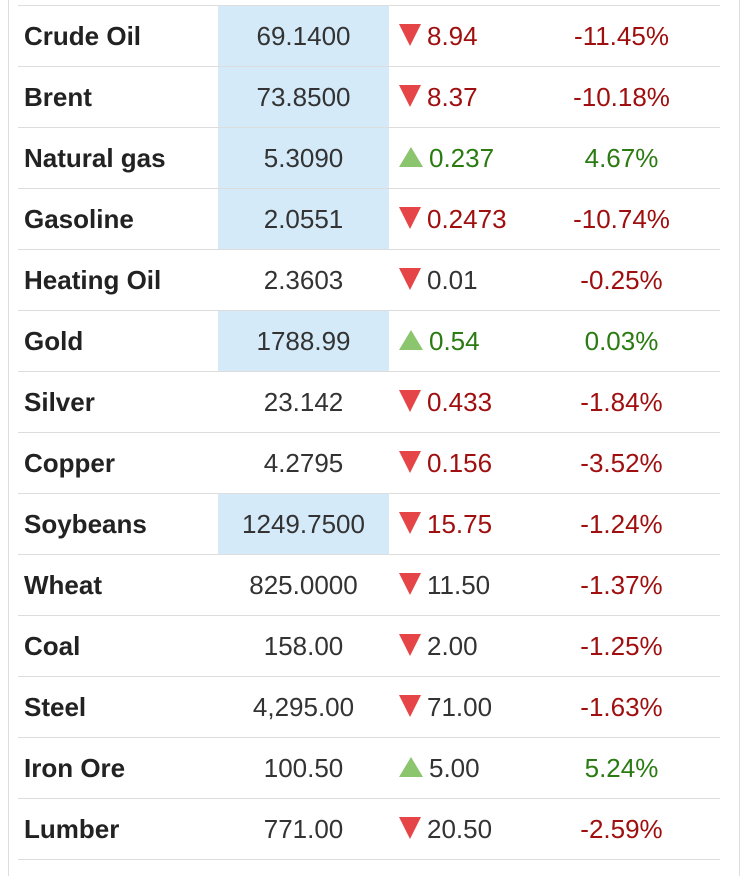  I want to click on price-change-value: 0.2473, so click(467, 218).